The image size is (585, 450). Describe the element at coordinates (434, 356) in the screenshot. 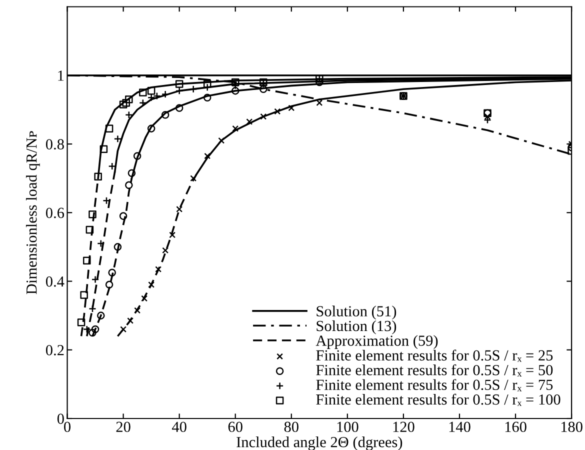

I see `legend-label: Finite element results for 0.5S / rₓ = 25` at that location.